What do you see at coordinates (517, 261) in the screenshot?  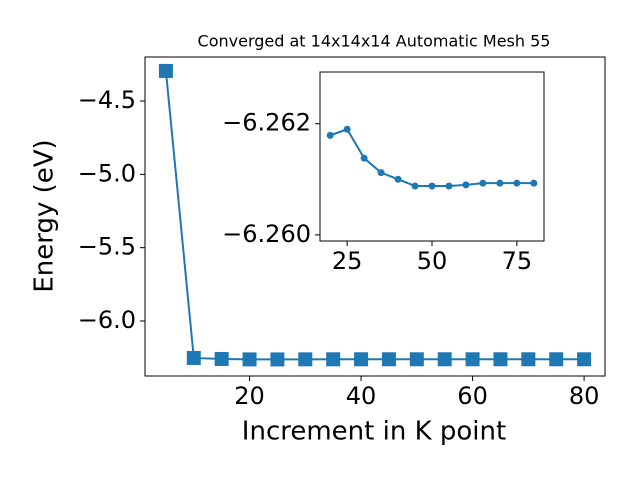 I see `x-tick-label: 75` at bounding box center [517, 261].